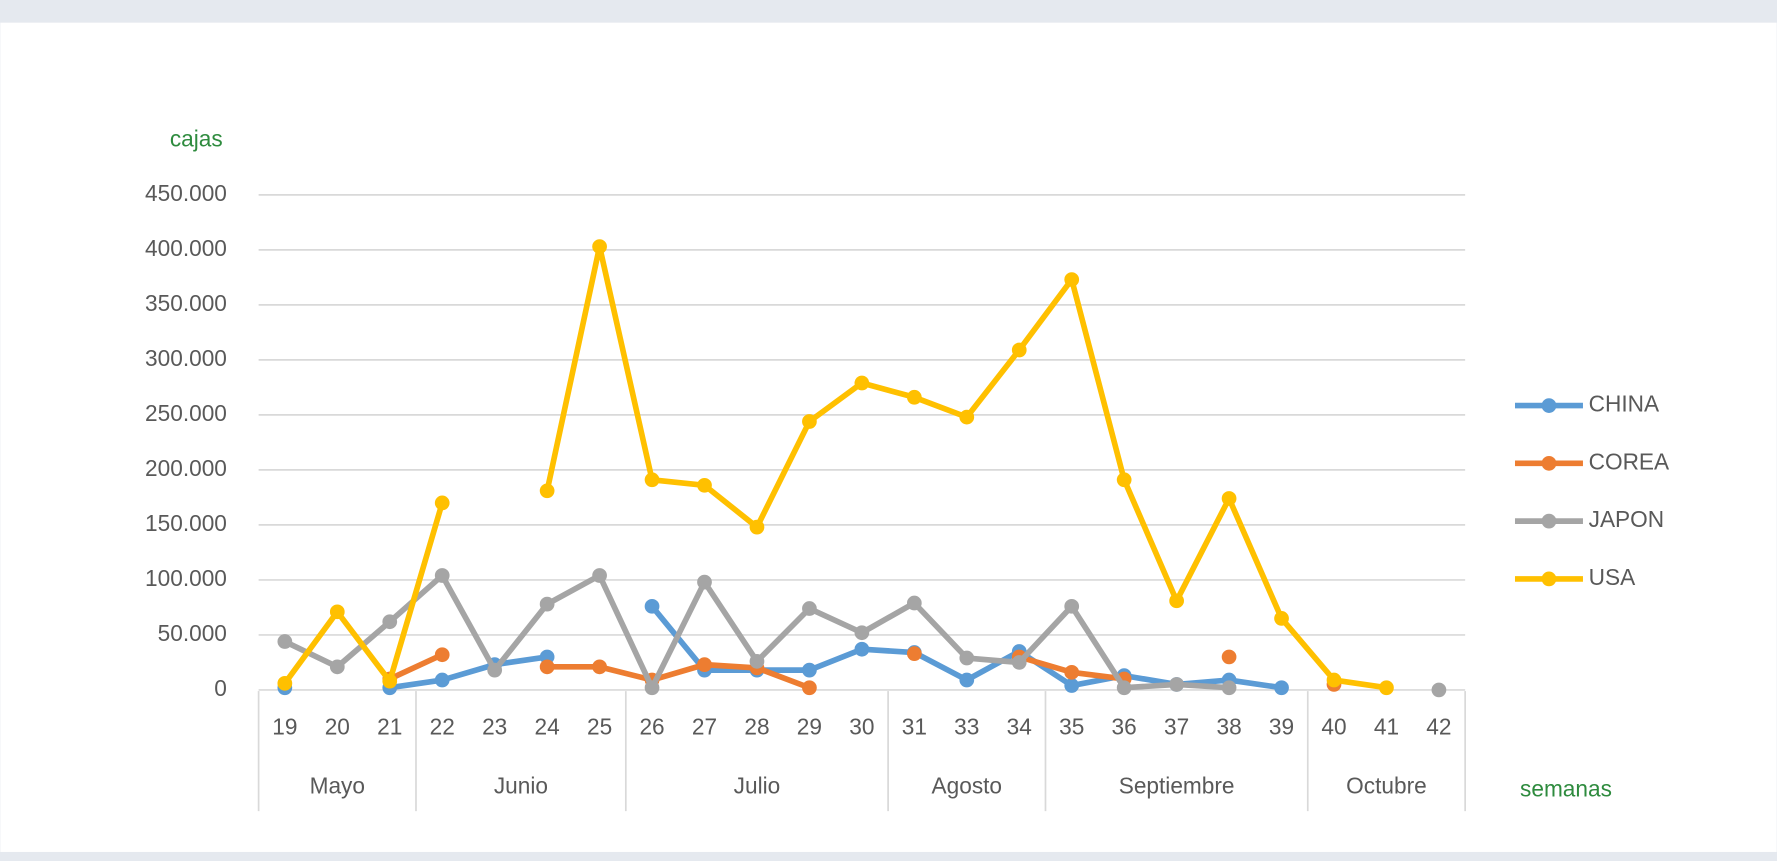 Image resolution: width=1777 pixels, height=861 pixels. I want to click on y-tick-label: 50.000, so click(192, 633).